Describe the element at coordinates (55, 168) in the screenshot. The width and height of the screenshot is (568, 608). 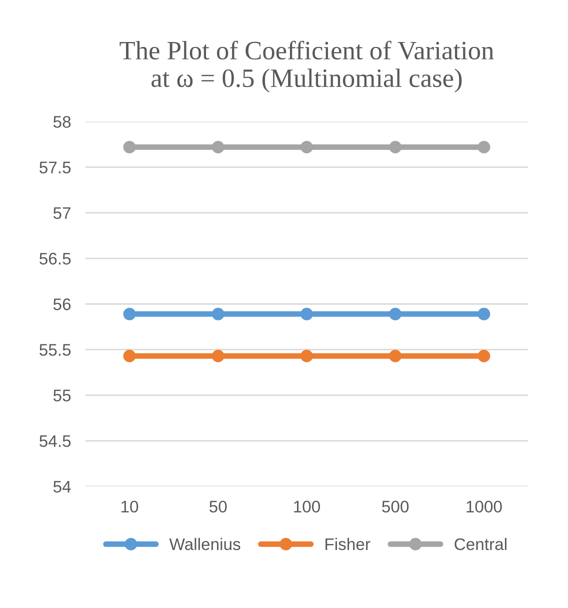
I see `y-tick-label: 57.5` at that location.